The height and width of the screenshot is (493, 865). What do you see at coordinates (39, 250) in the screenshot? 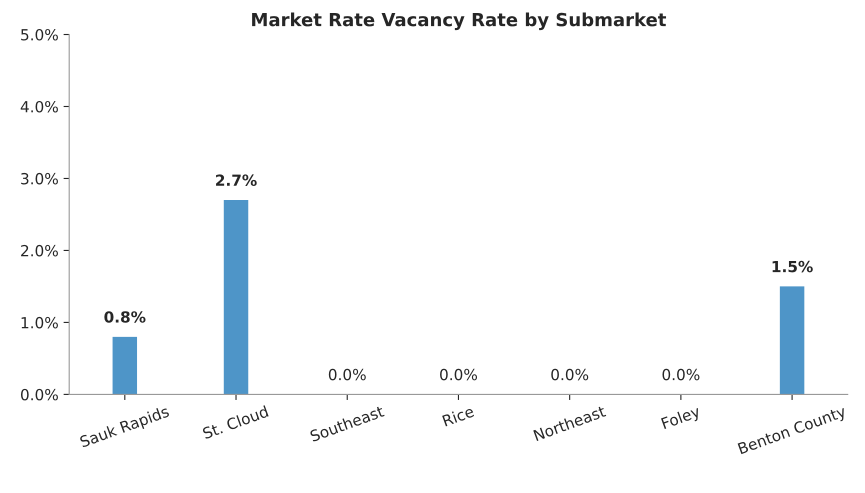
I see `y-tick-label: 2.0%` at bounding box center [39, 250].